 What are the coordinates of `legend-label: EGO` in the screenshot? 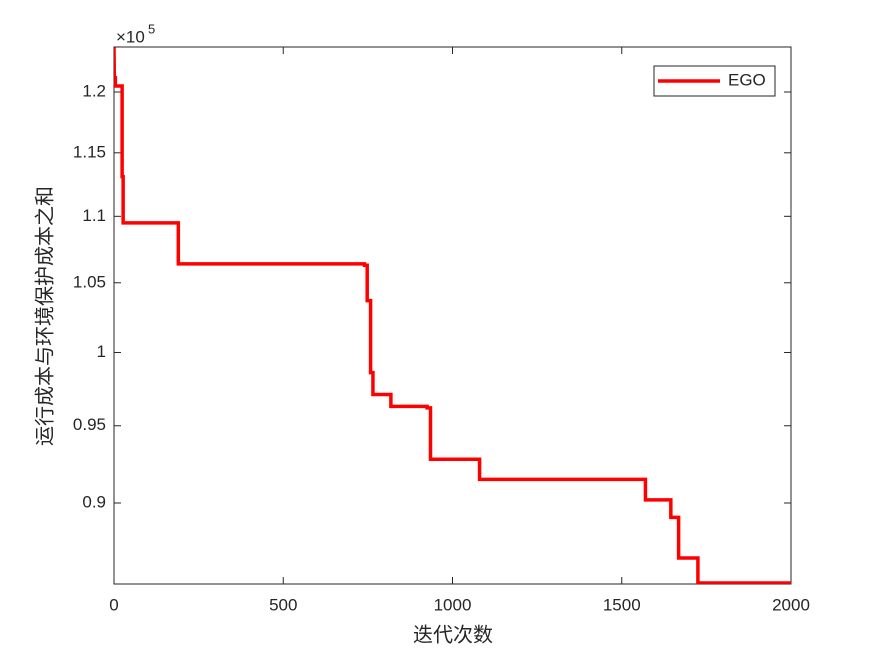 It's located at (747, 79).